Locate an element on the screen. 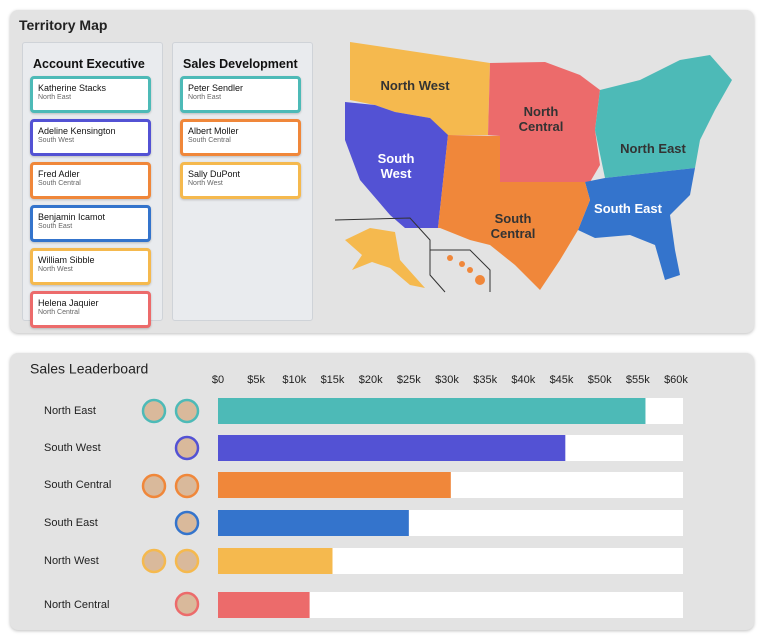  x-tick-label: $0 is located at coordinates (218, 380).